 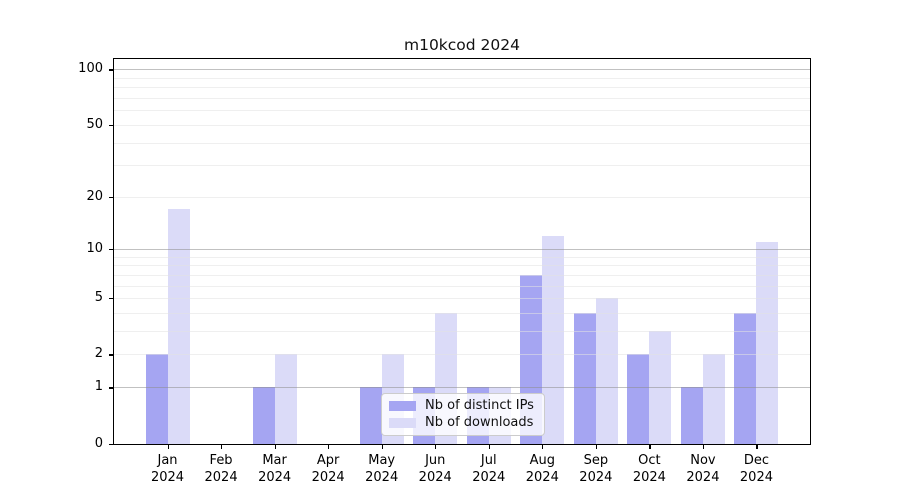 I want to click on x-tick-label: Nov 2024, so click(x=703, y=469).